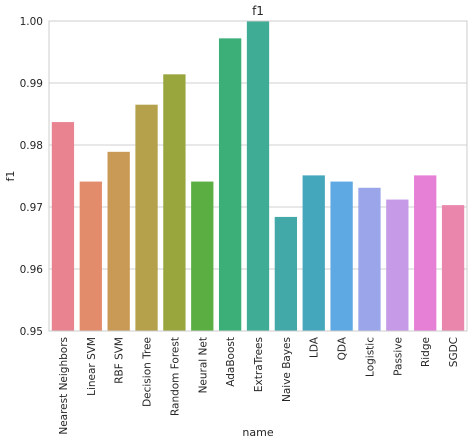 The image size is (474, 447). I want to click on y-tick-label: 0.96, so click(32, 270).